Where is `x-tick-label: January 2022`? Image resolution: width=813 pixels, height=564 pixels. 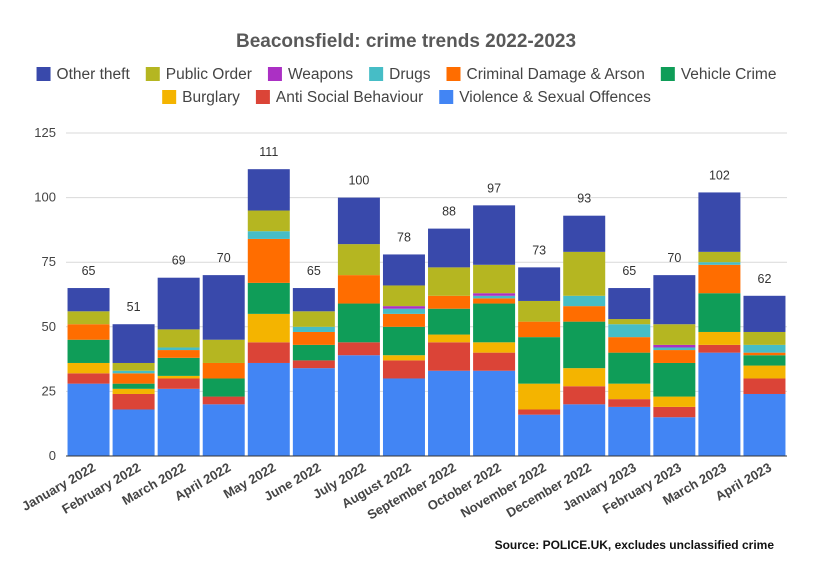
x-tick-label: January 2022 is located at coordinates (58, 487).